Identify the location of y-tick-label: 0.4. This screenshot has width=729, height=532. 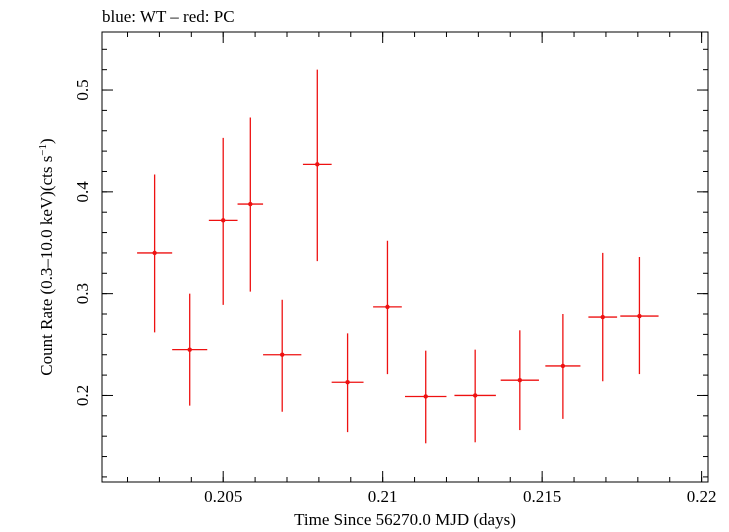
(82, 192).